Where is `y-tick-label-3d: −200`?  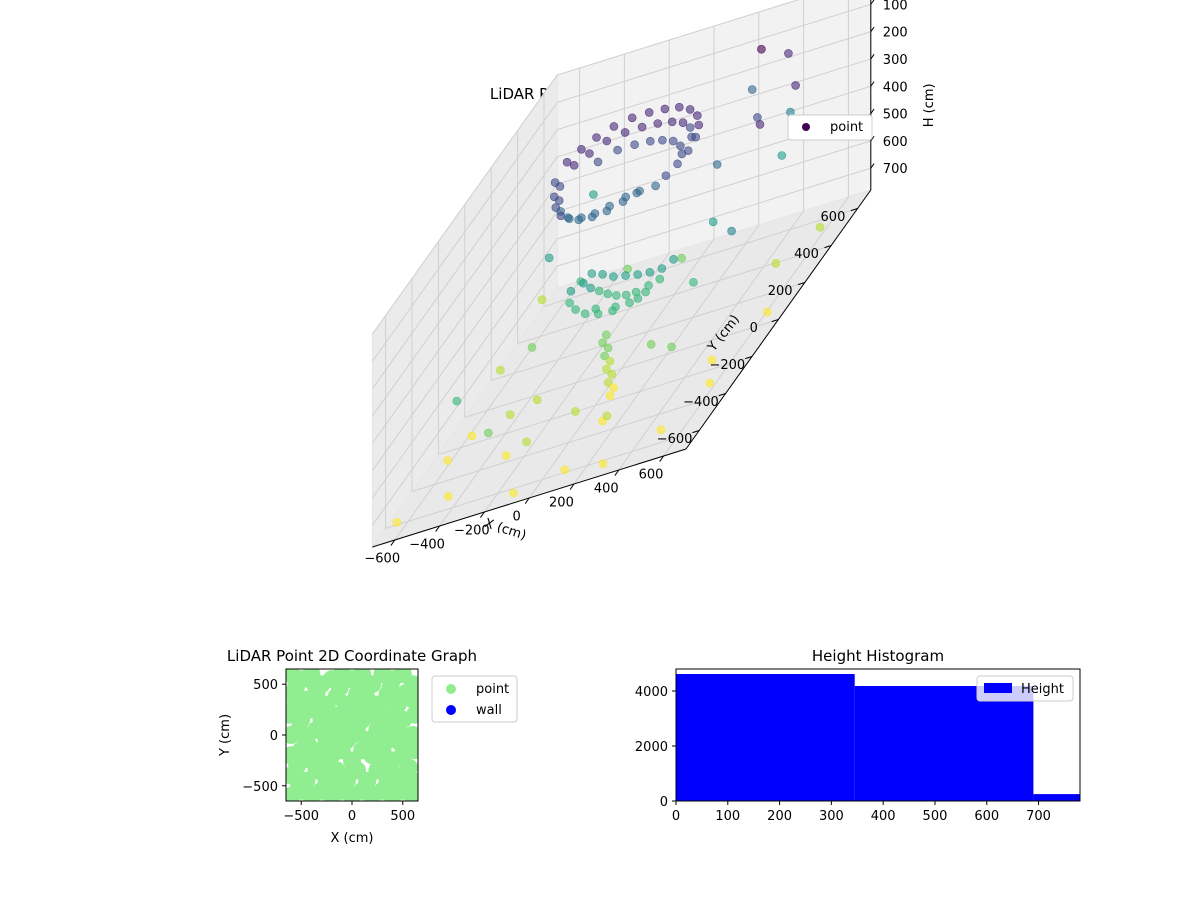 y-tick-label-3d: −200 is located at coordinates (728, 365).